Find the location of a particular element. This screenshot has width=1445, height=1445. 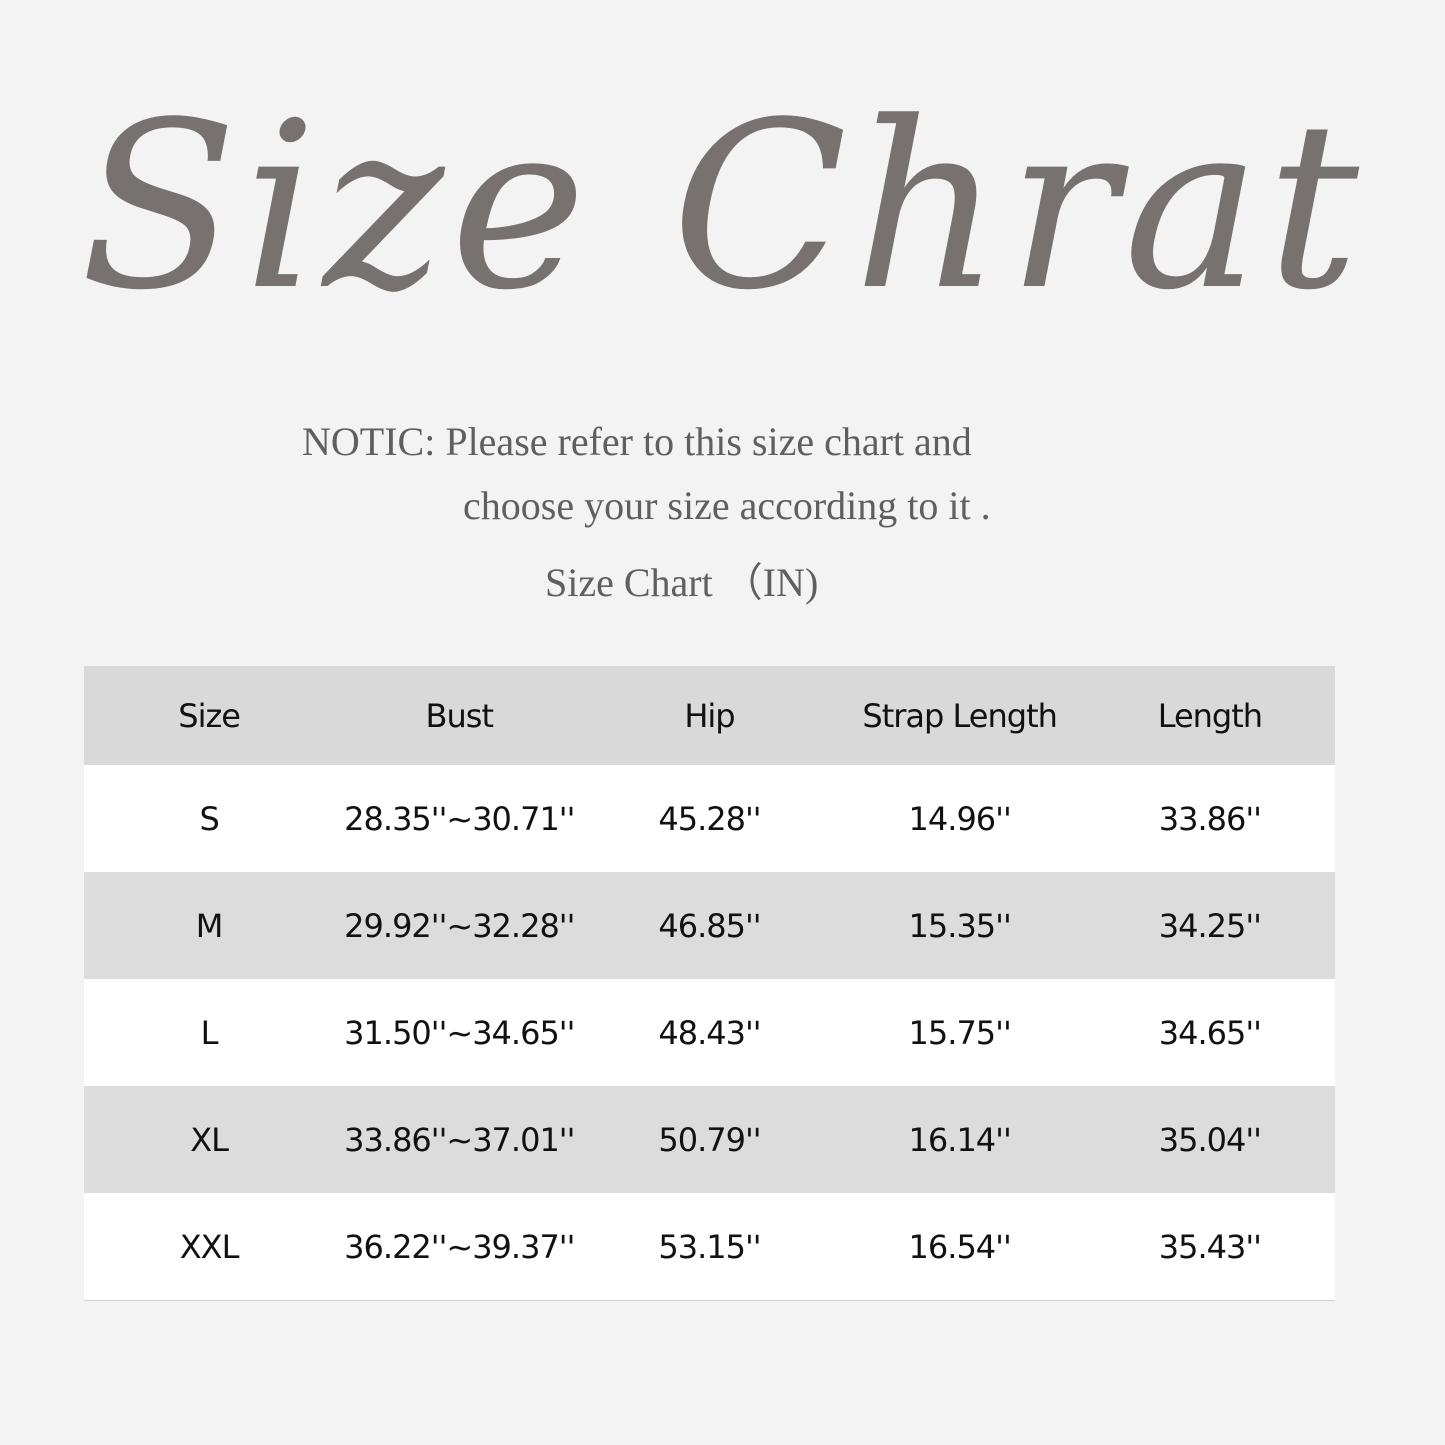

cell-strap-length: 16.14'' is located at coordinates (959, 1139).